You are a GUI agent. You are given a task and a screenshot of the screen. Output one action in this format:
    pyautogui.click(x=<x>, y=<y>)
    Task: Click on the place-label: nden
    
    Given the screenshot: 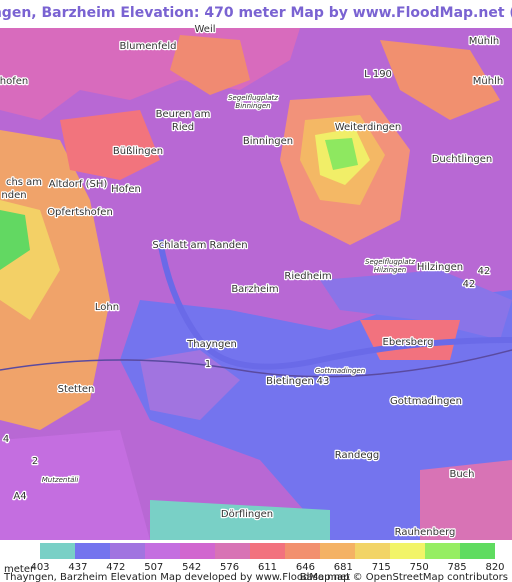 What is the action you would take?
    pyautogui.click(x=13, y=195)
    